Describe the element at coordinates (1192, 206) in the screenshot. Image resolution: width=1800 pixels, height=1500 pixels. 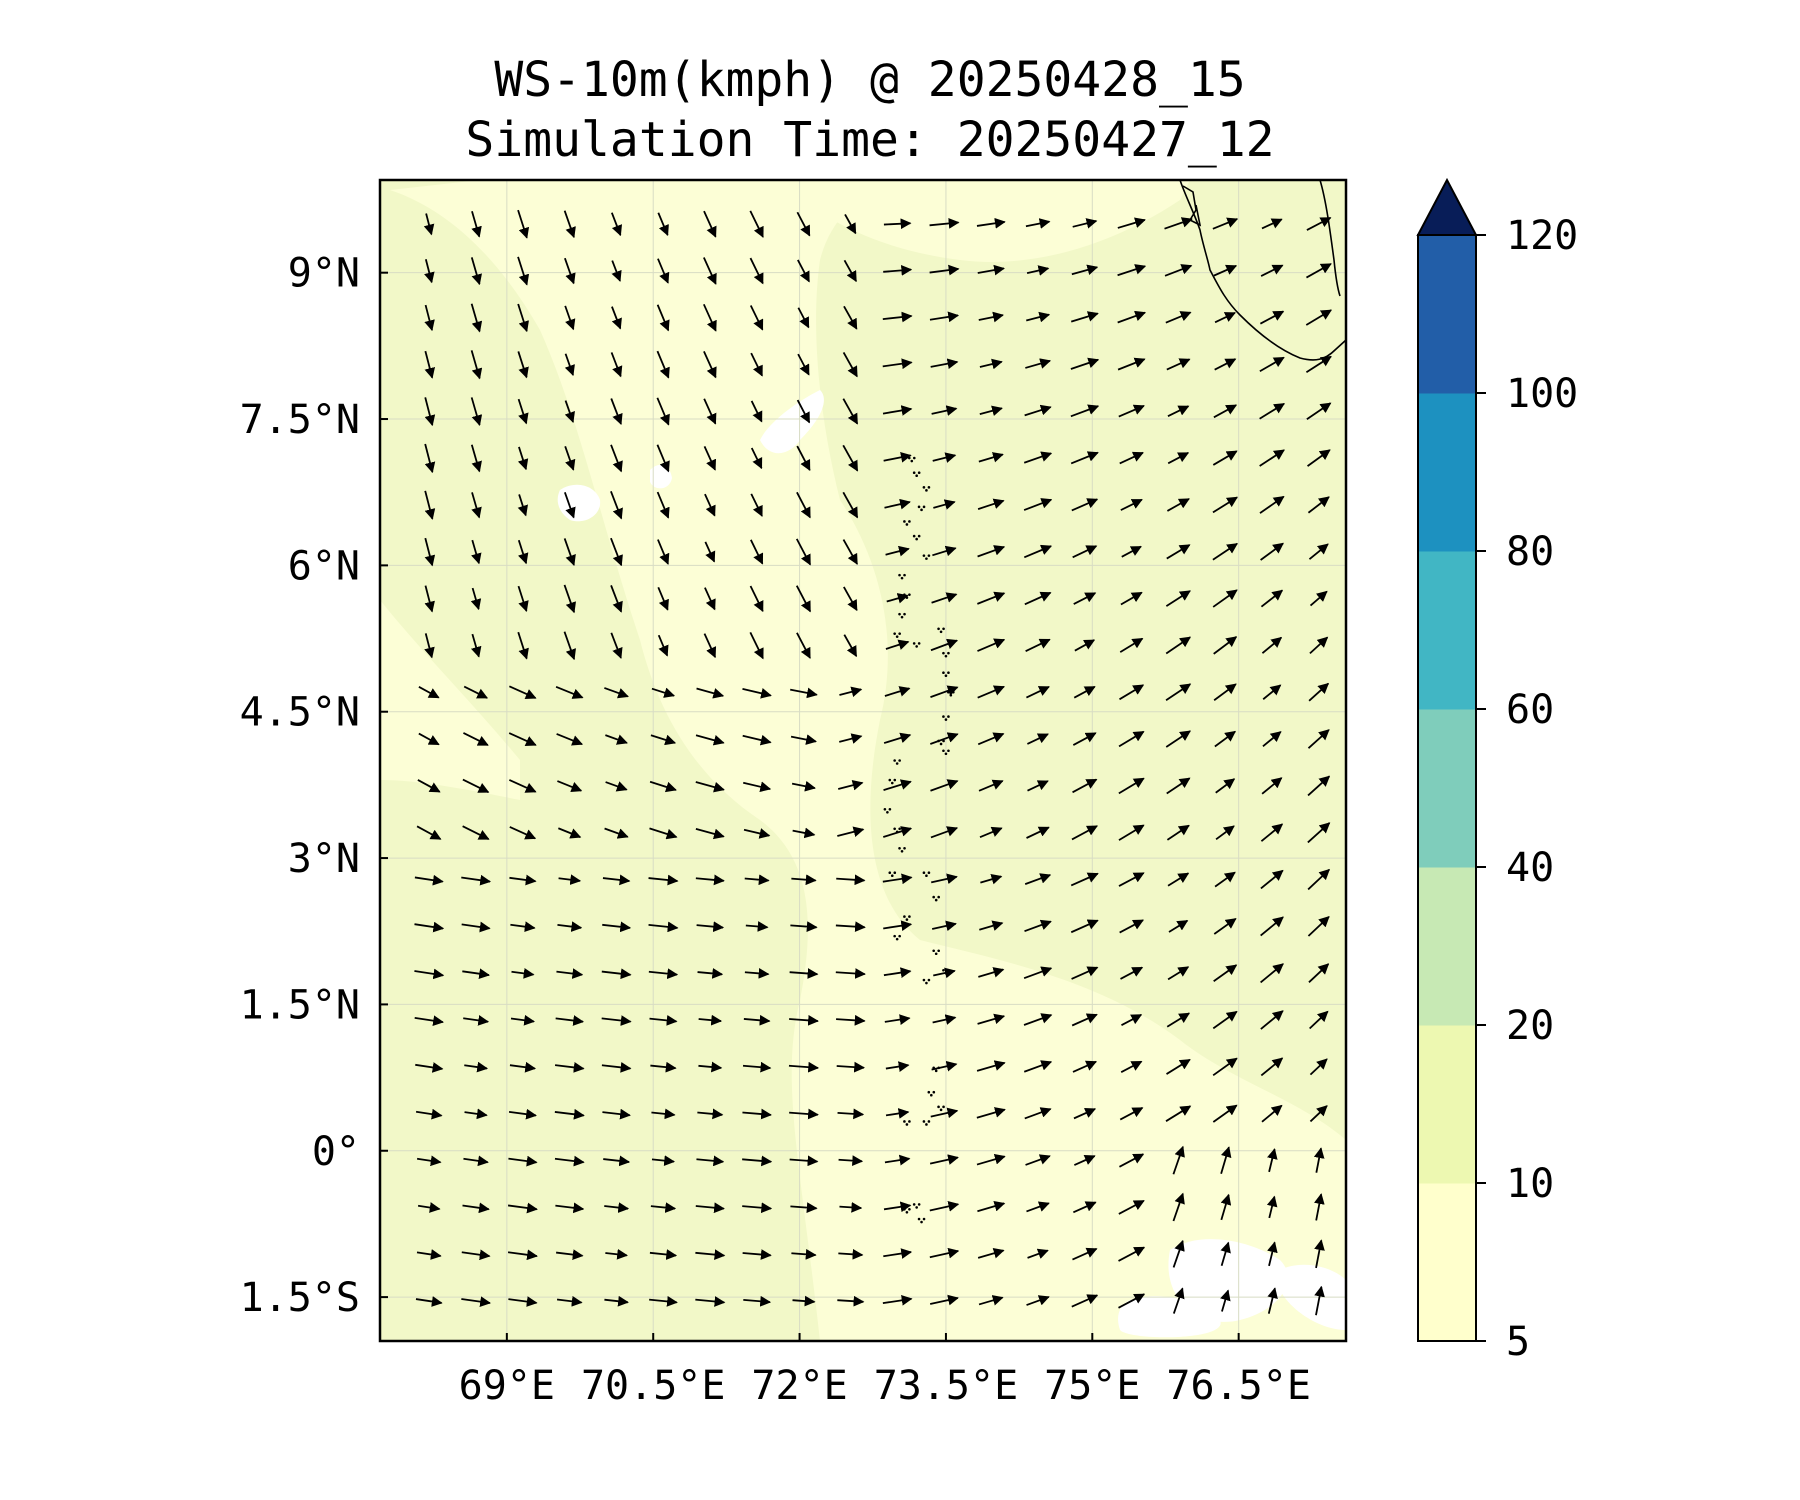
I see `india-coastline-detail` at that location.